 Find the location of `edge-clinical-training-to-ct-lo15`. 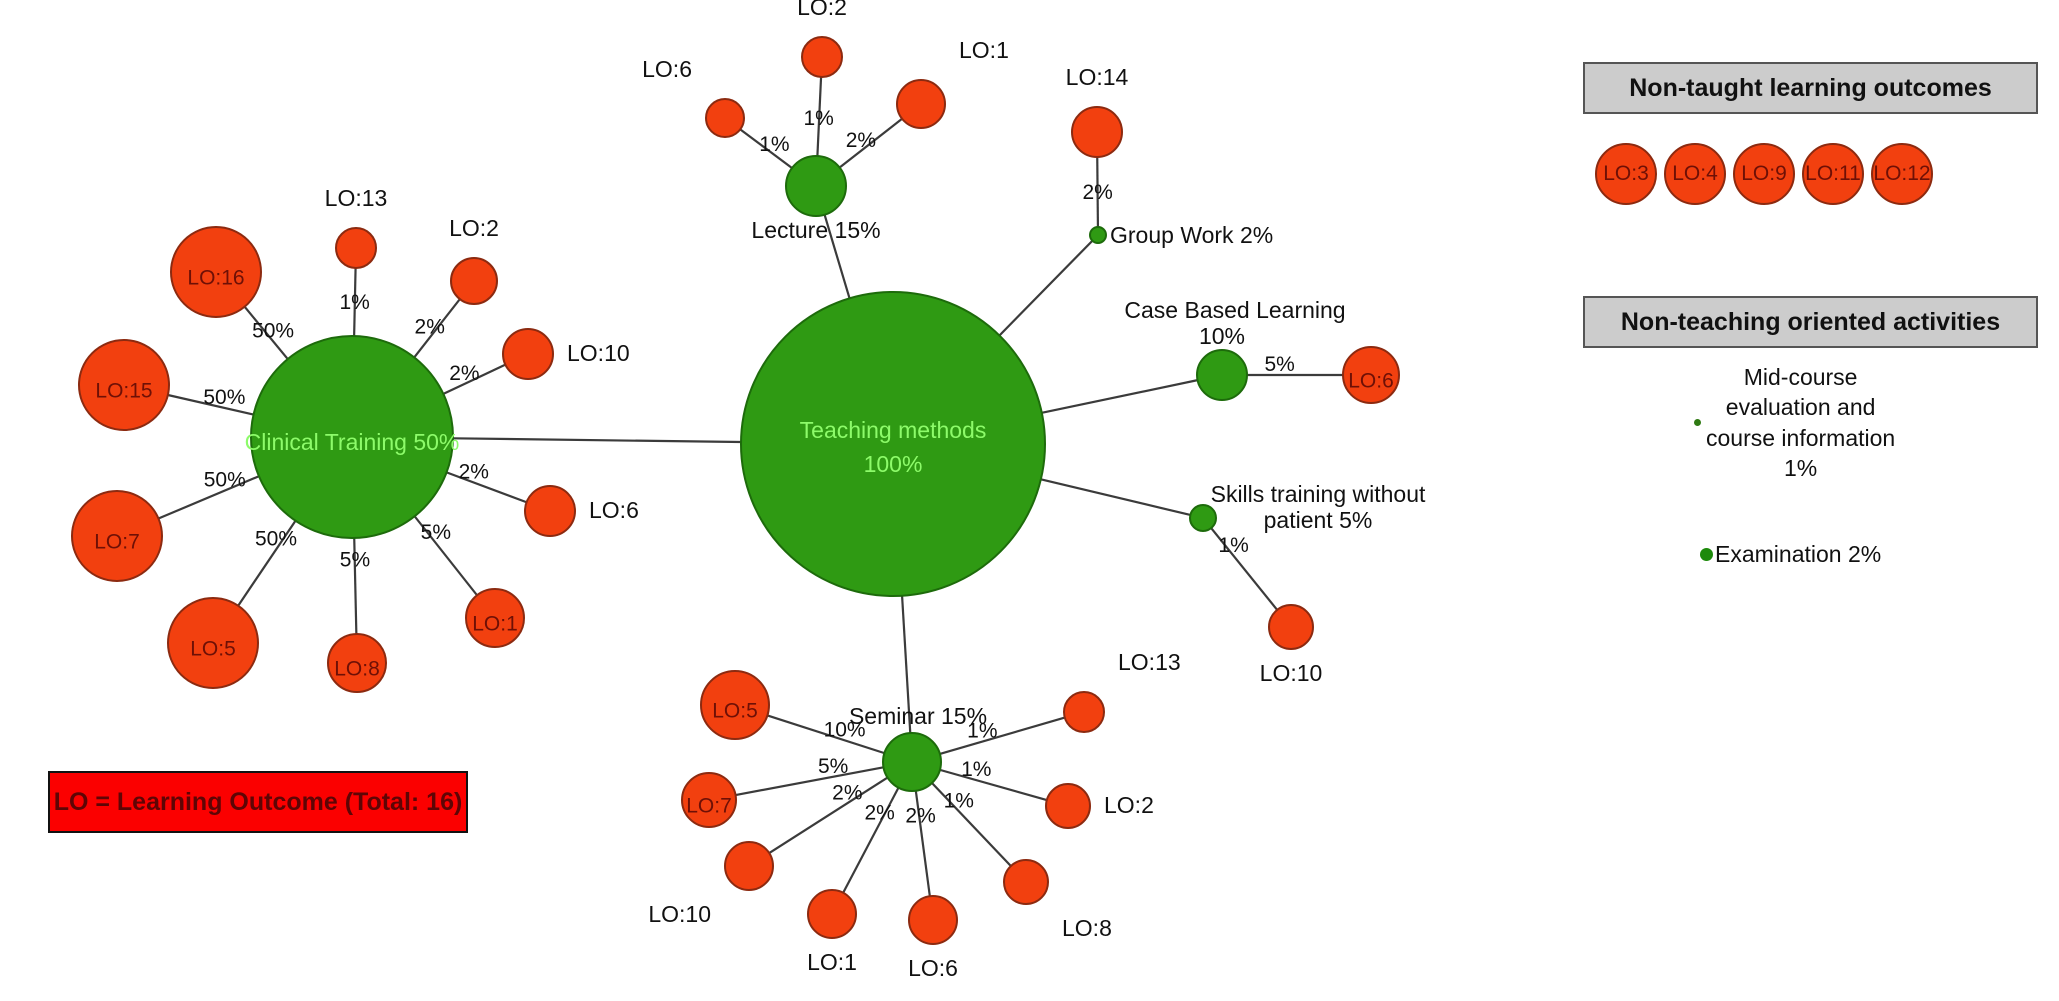

edge-clinical-training-to-ct-lo15 is located at coordinates (210, 404).